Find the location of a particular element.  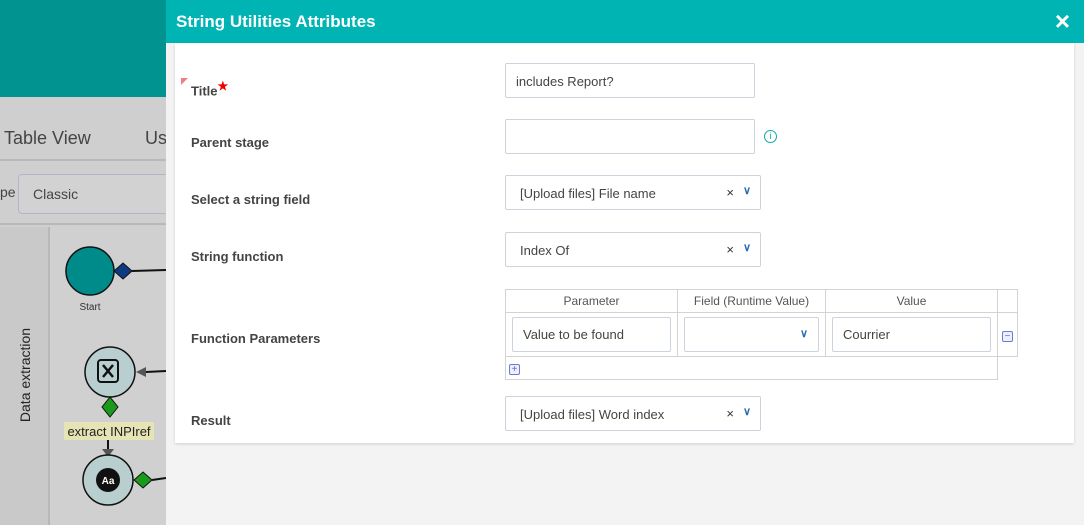

string-field-select: [Upload files] File name × ∨ is located at coordinates (633, 192).